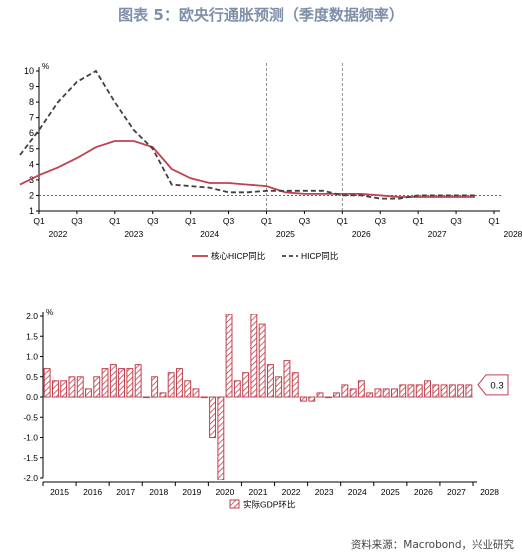 The height and width of the screenshot is (558, 522). What do you see at coordinates (324, 492) in the screenshot?
I see `bar-chart-year-label: 2023` at bounding box center [324, 492].